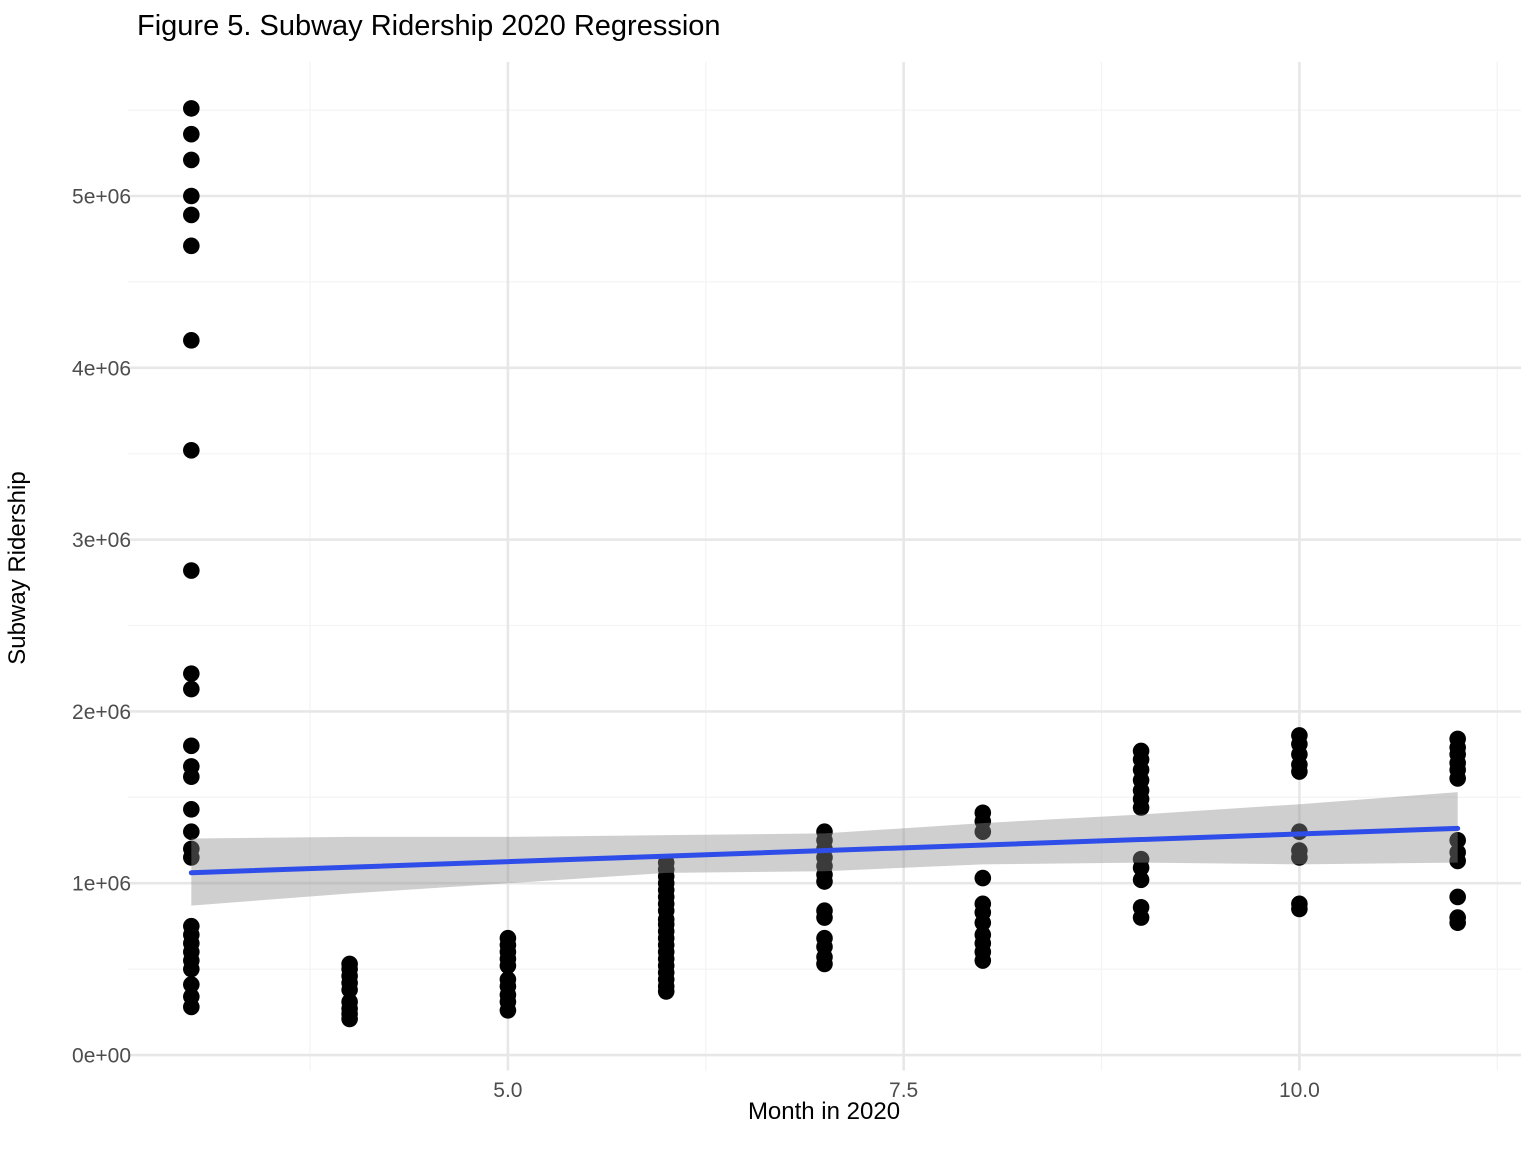 The width and height of the screenshot is (1536, 1152). Describe the element at coordinates (101, 1056) in the screenshot. I see `y-tick-label: 0e+00` at that location.